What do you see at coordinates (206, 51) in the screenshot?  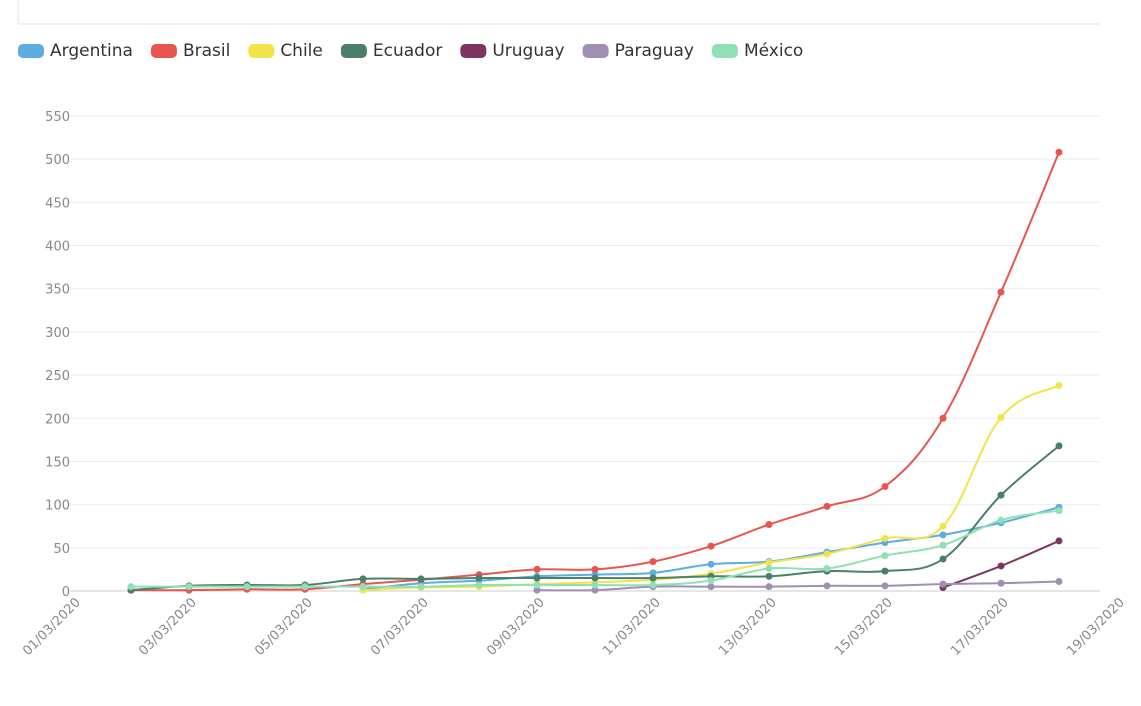 I see `legend-label: Brasil` at bounding box center [206, 51].